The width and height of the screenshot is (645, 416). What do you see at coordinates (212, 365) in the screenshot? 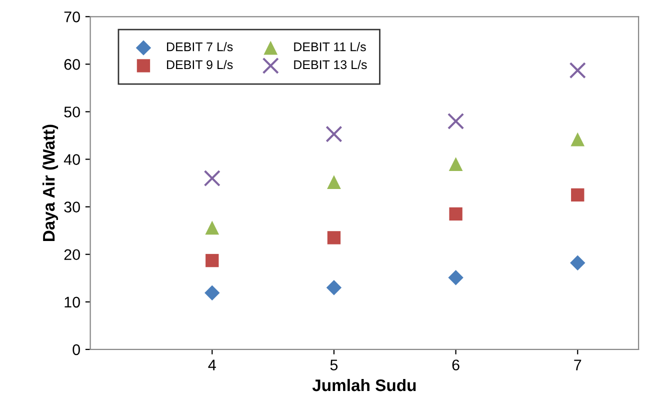
I see `x-tick-label: 4` at bounding box center [212, 365].